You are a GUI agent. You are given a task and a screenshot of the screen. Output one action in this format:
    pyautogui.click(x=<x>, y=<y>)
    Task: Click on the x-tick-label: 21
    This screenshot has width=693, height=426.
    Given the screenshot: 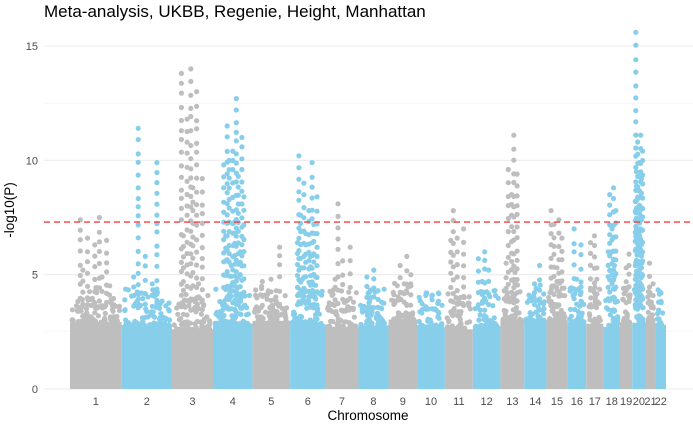 What is the action you would take?
    pyautogui.click(x=650, y=402)
    